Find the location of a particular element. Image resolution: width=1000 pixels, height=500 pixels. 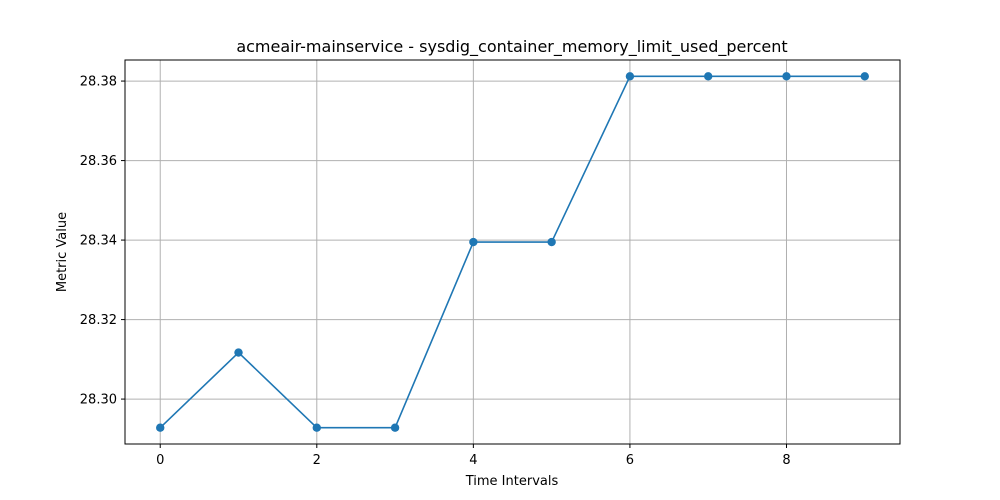

x-tick-label: 8 is located at coordinates (786, 460).